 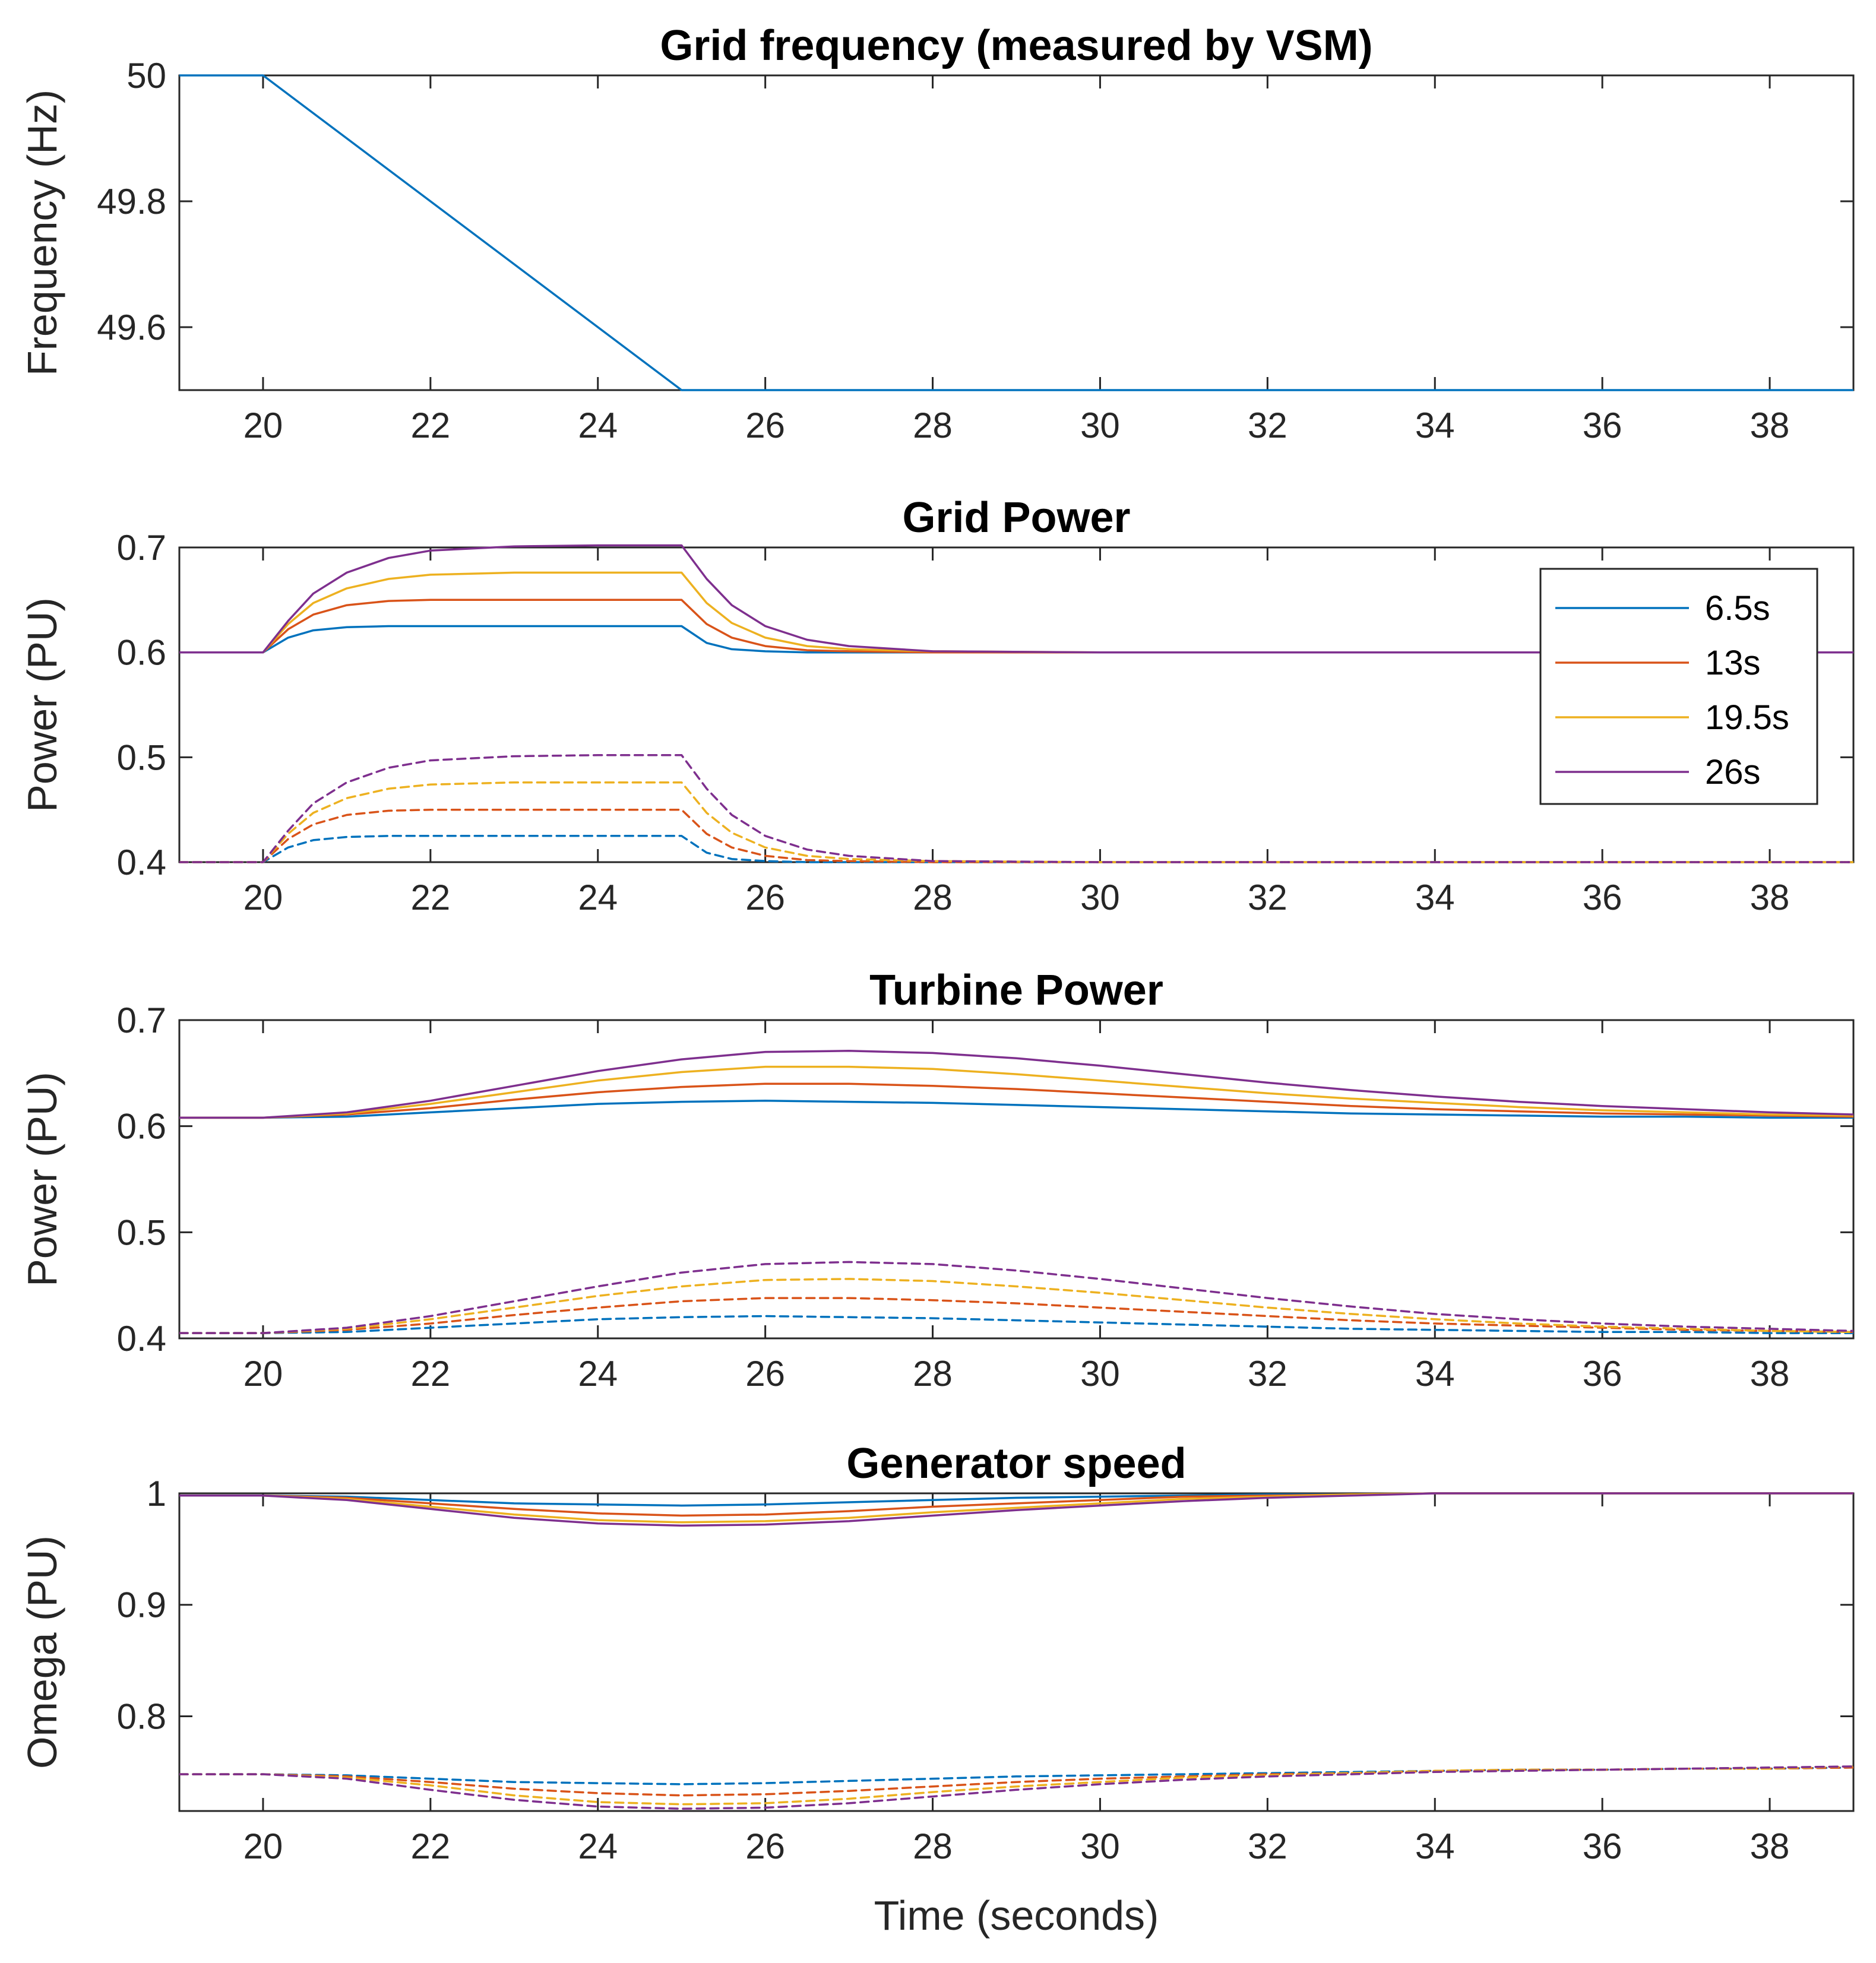 I want to click on legend-entry: 13s, so click(x=1733, y=663).